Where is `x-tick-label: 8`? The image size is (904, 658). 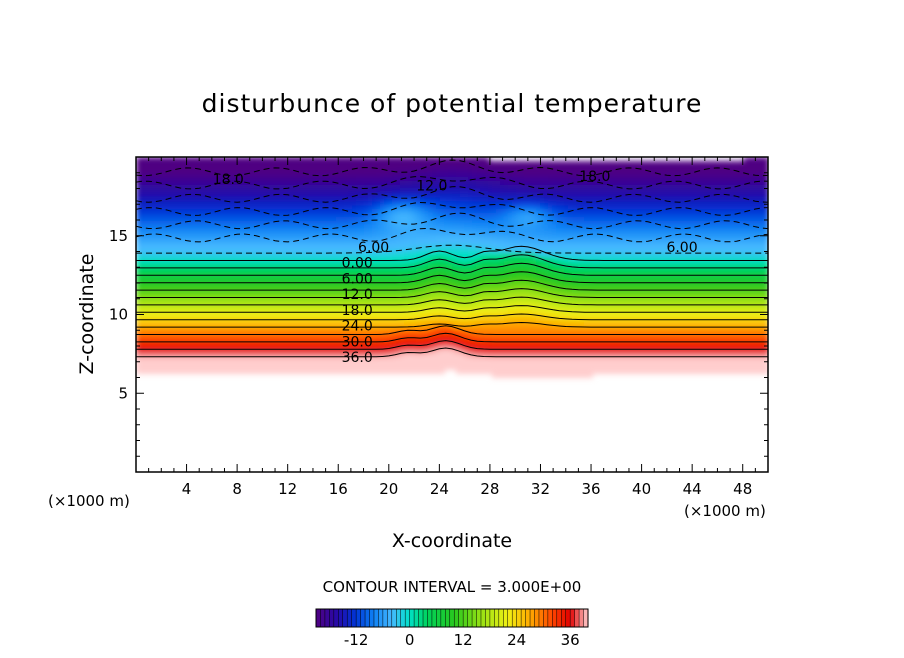 x-tick-label: 8 is located at coordinates (237, 489).